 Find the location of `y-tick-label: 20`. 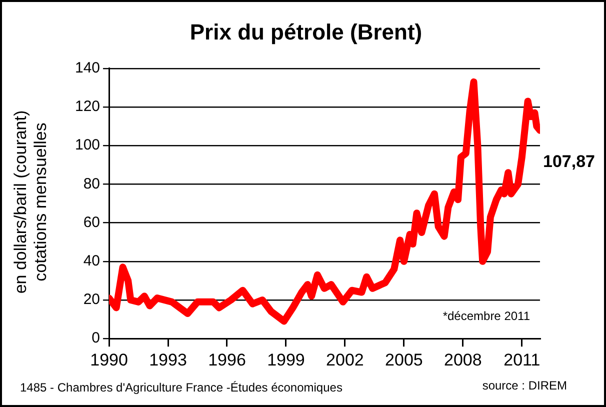

y-tick-label: 20 is located at coordinates (91, 299).